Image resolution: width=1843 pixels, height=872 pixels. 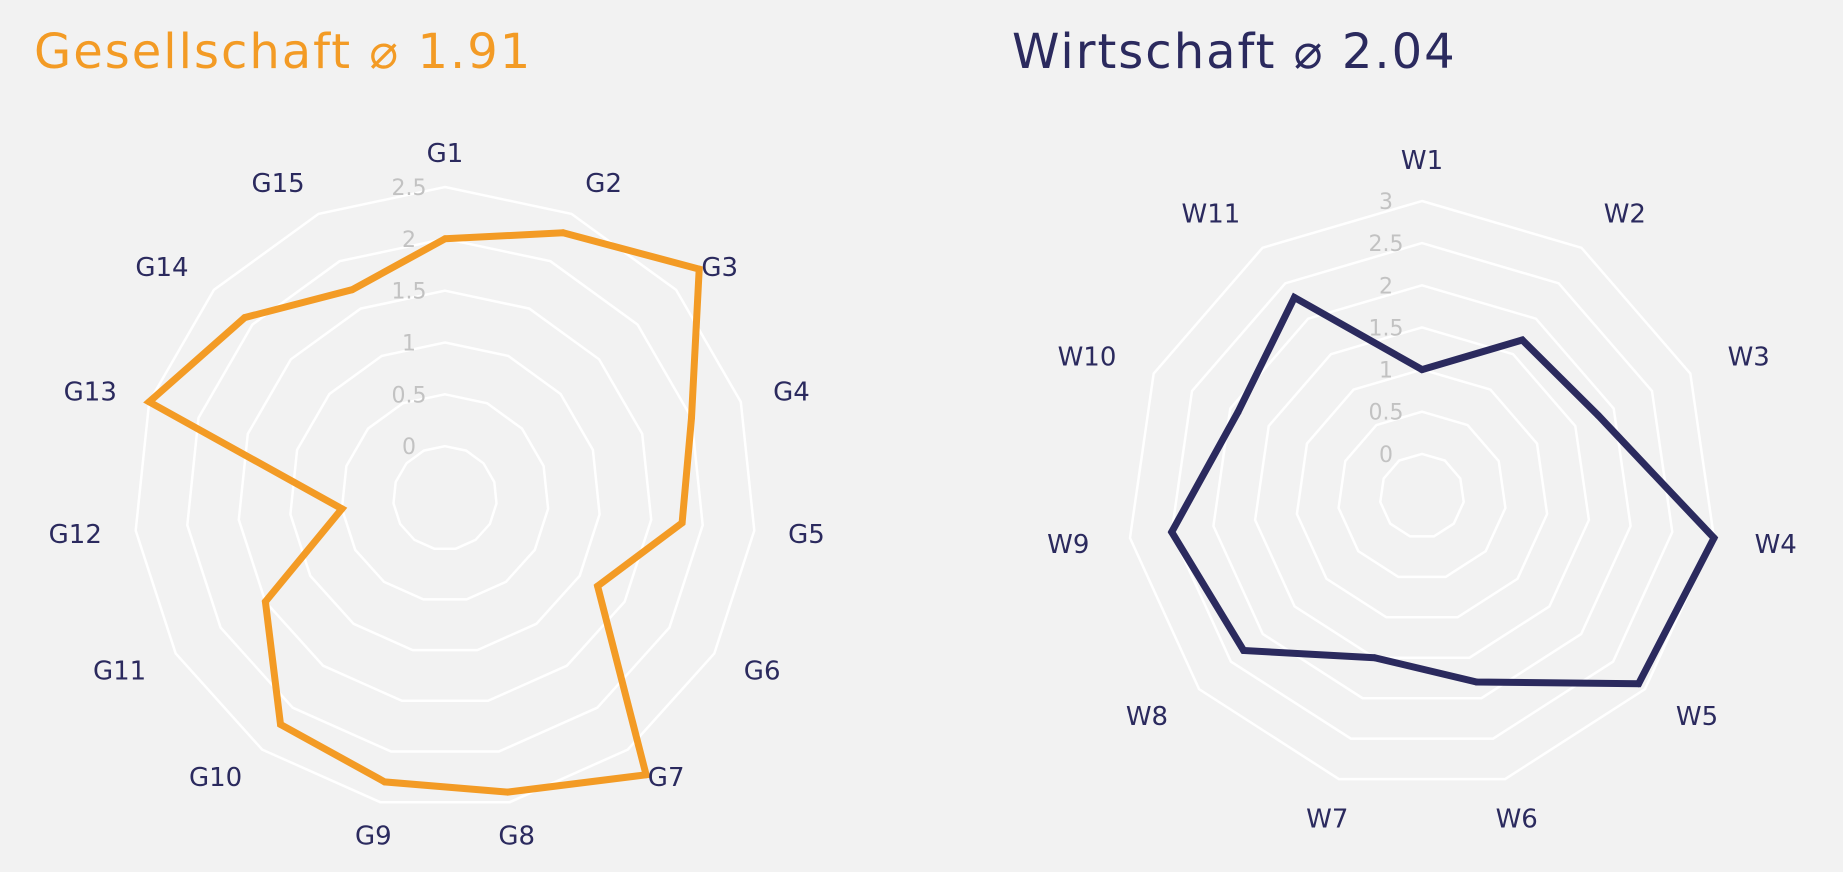 What do you see at coordinates (352, 290) in the screenshot?
I see `gesellschaft-point-g15` at bounding box center [352, 290].